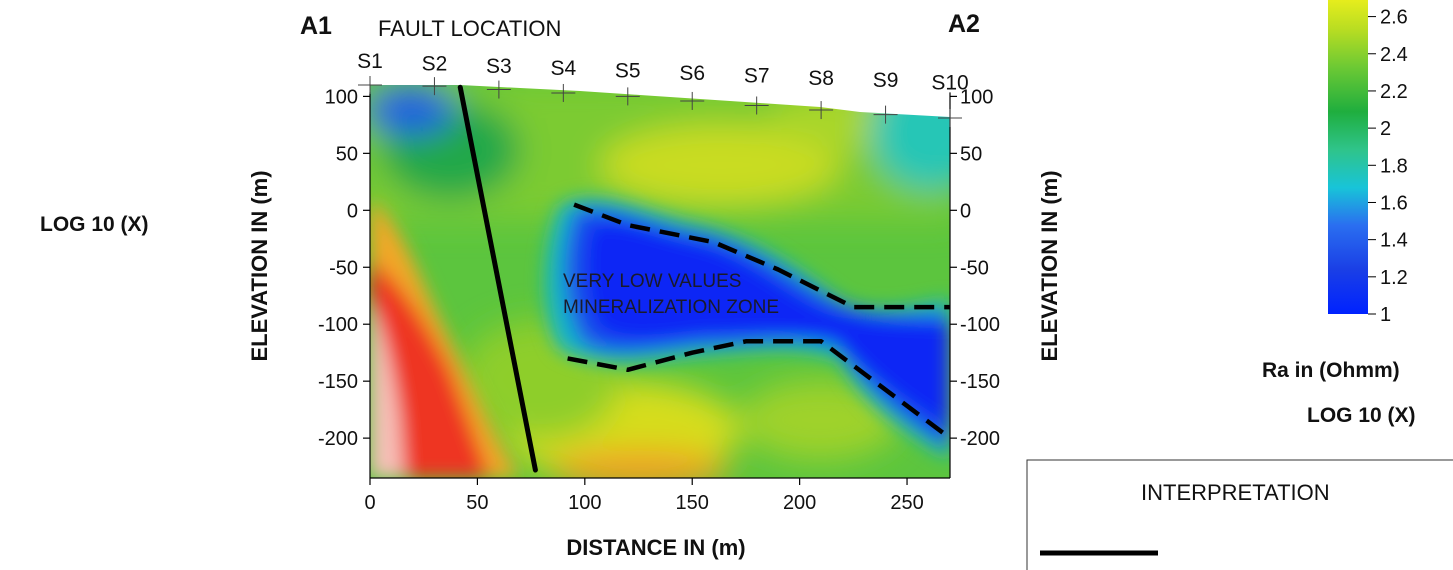 The image size is (1453, 570). I want to click on colorbar, so click(1348, 157).